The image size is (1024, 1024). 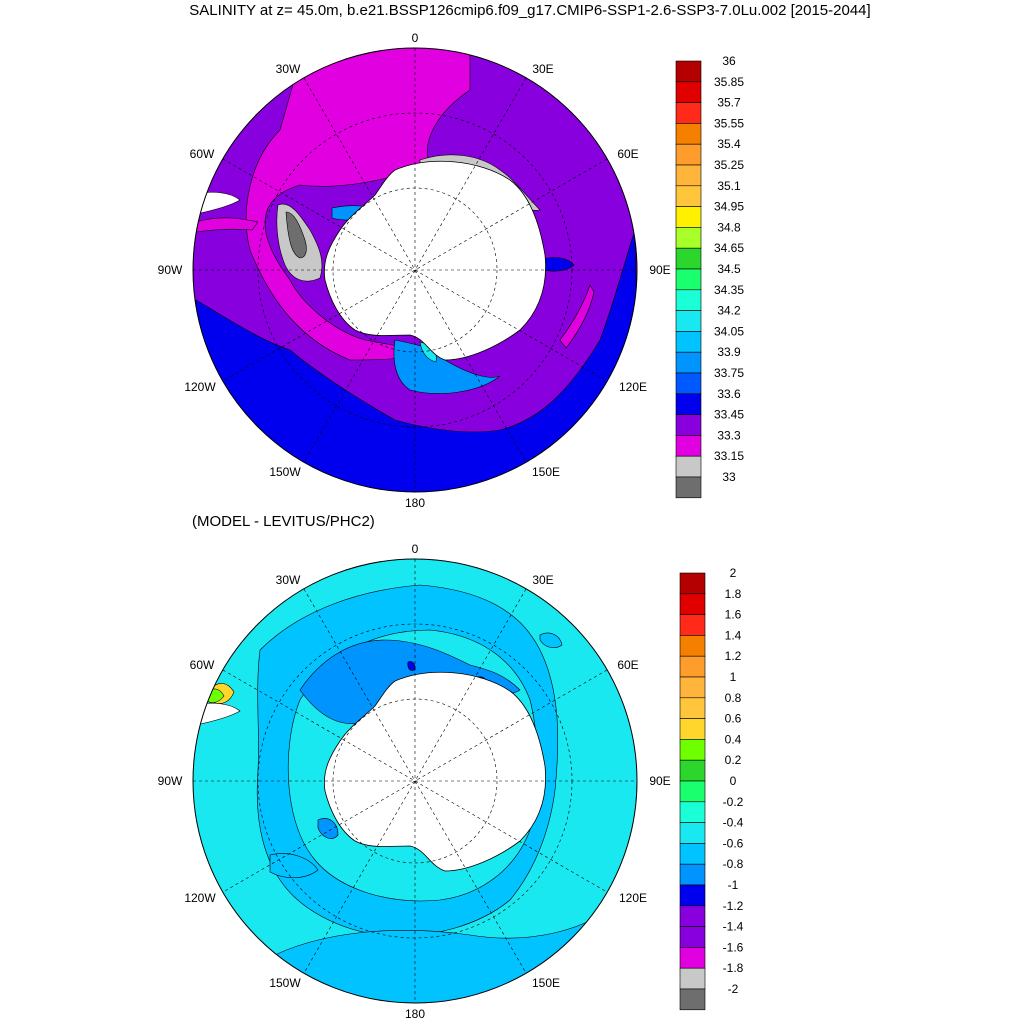 I want to click on lon-label-0: 0, so click(x=415, y=38).